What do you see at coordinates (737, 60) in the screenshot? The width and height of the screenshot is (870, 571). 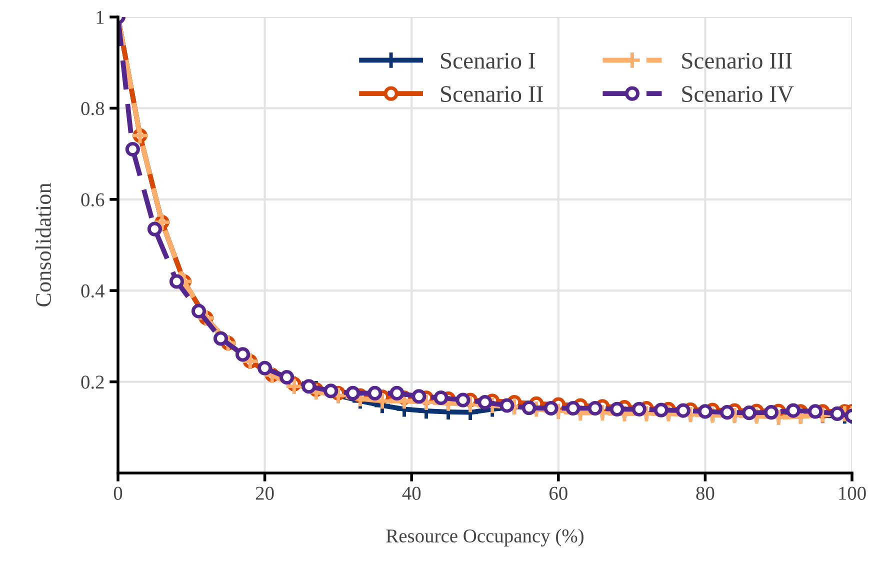 I see `legend-label: Scenario III` at bounding box center [737, 60].